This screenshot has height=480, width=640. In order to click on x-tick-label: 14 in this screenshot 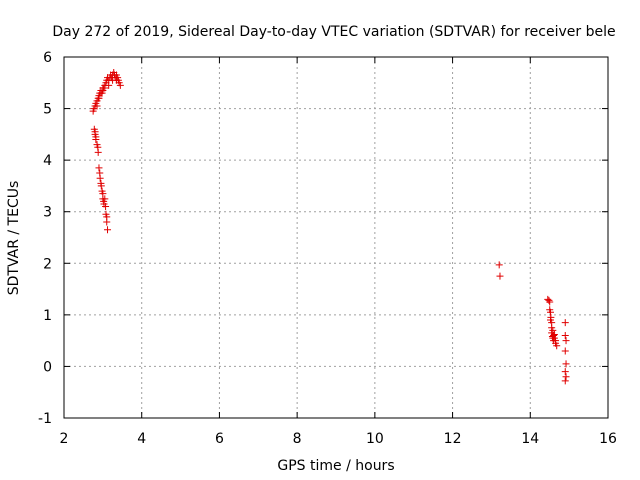, I will do `click(530, 439)`.